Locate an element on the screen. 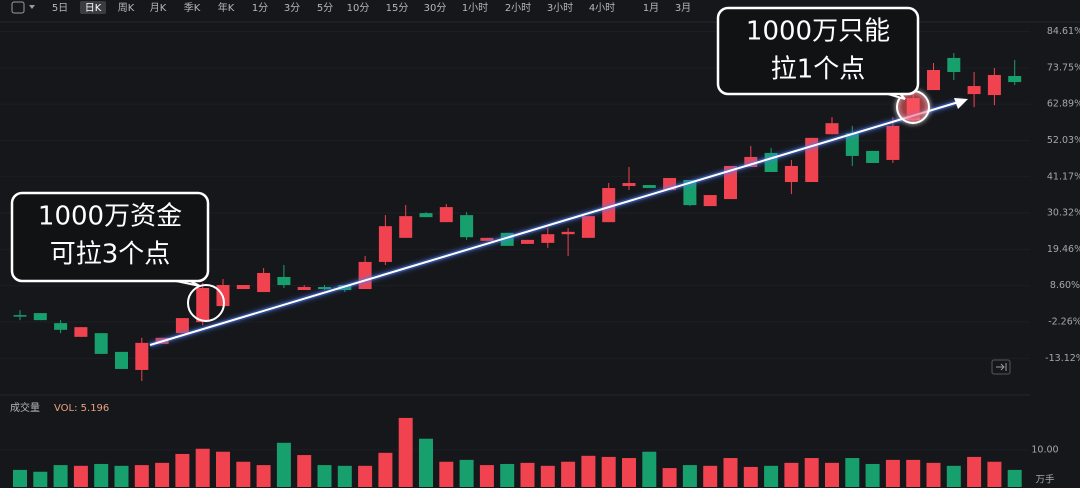 Image resolution: width=1080 pixels, height=488 pixels. toolbar-tab: 周K is located at coordinates (126, 8).